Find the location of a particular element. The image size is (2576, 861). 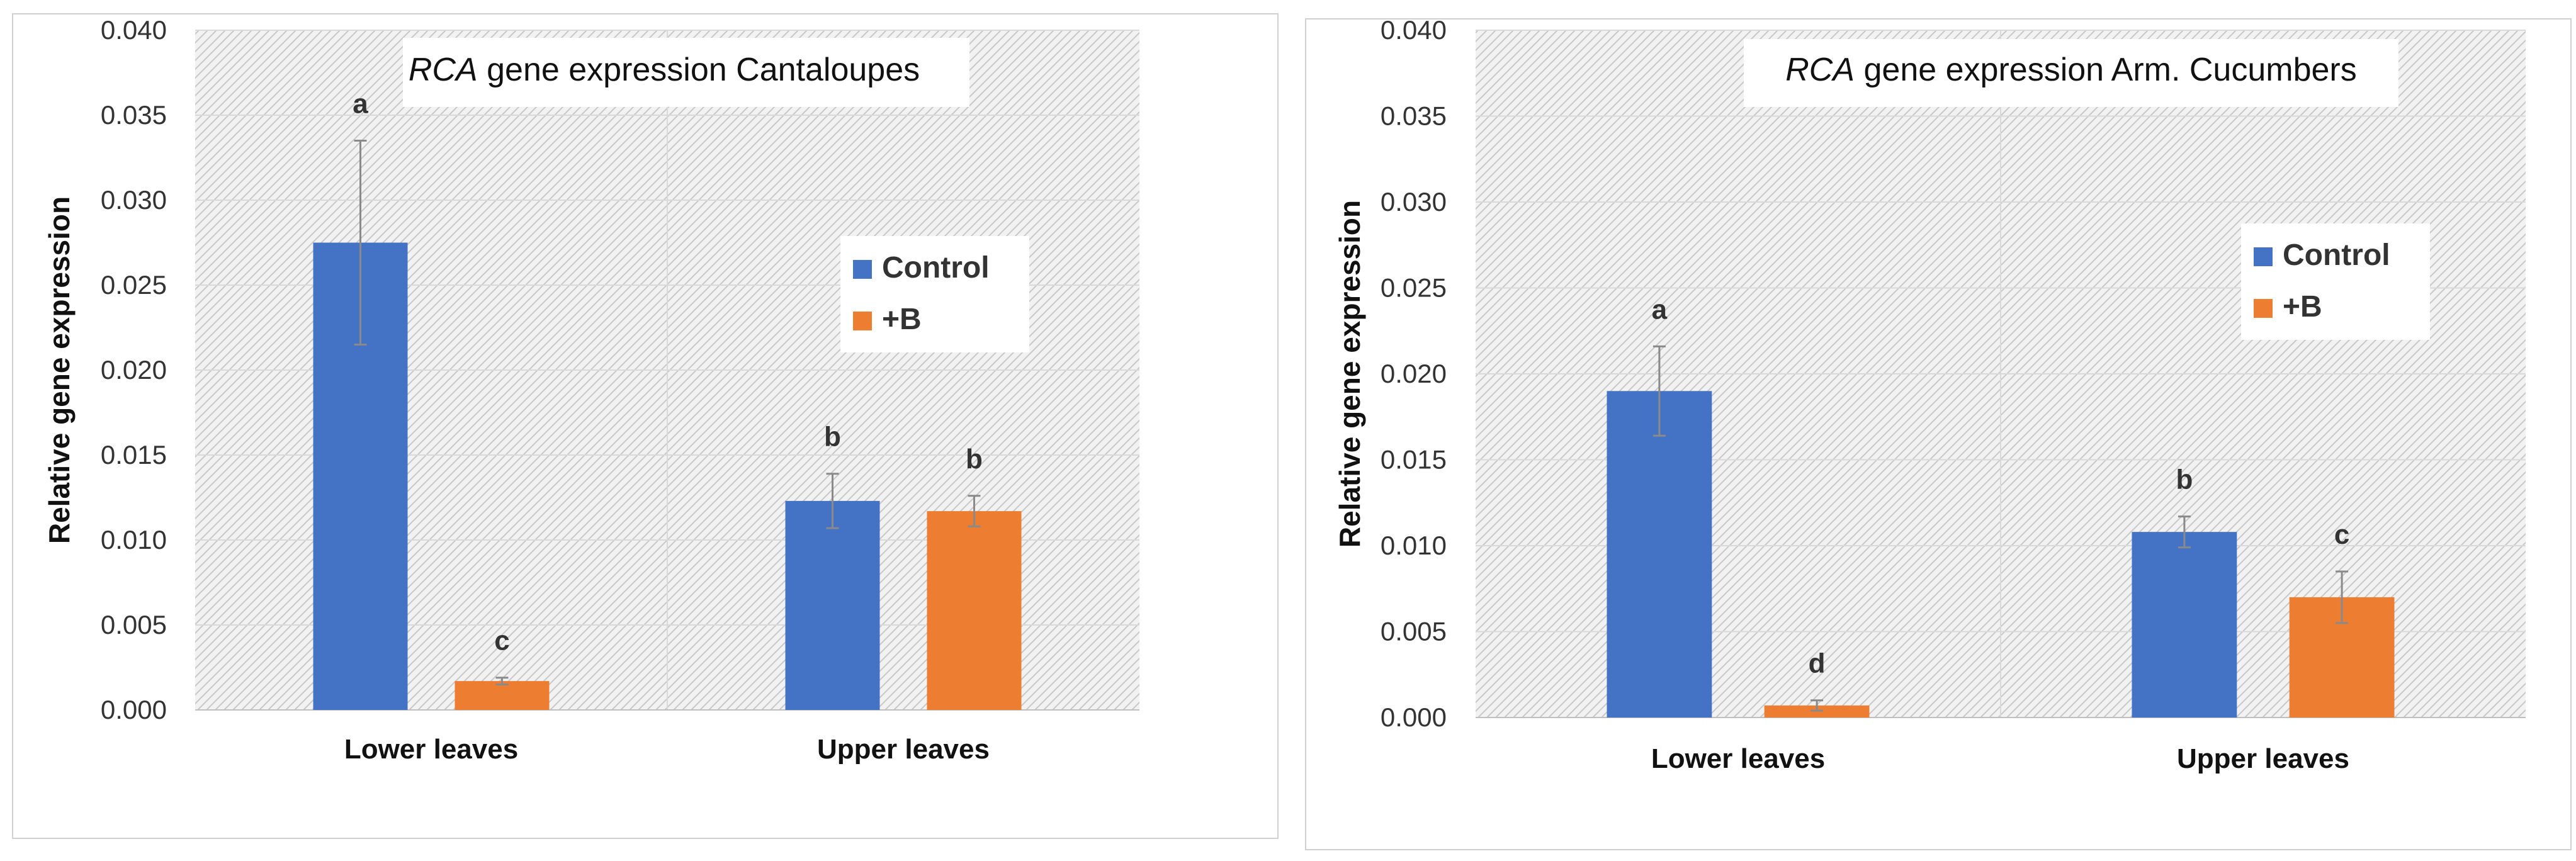

chart-title-rest: gene expression Cantaloupes is located at coordinates (699, 70).